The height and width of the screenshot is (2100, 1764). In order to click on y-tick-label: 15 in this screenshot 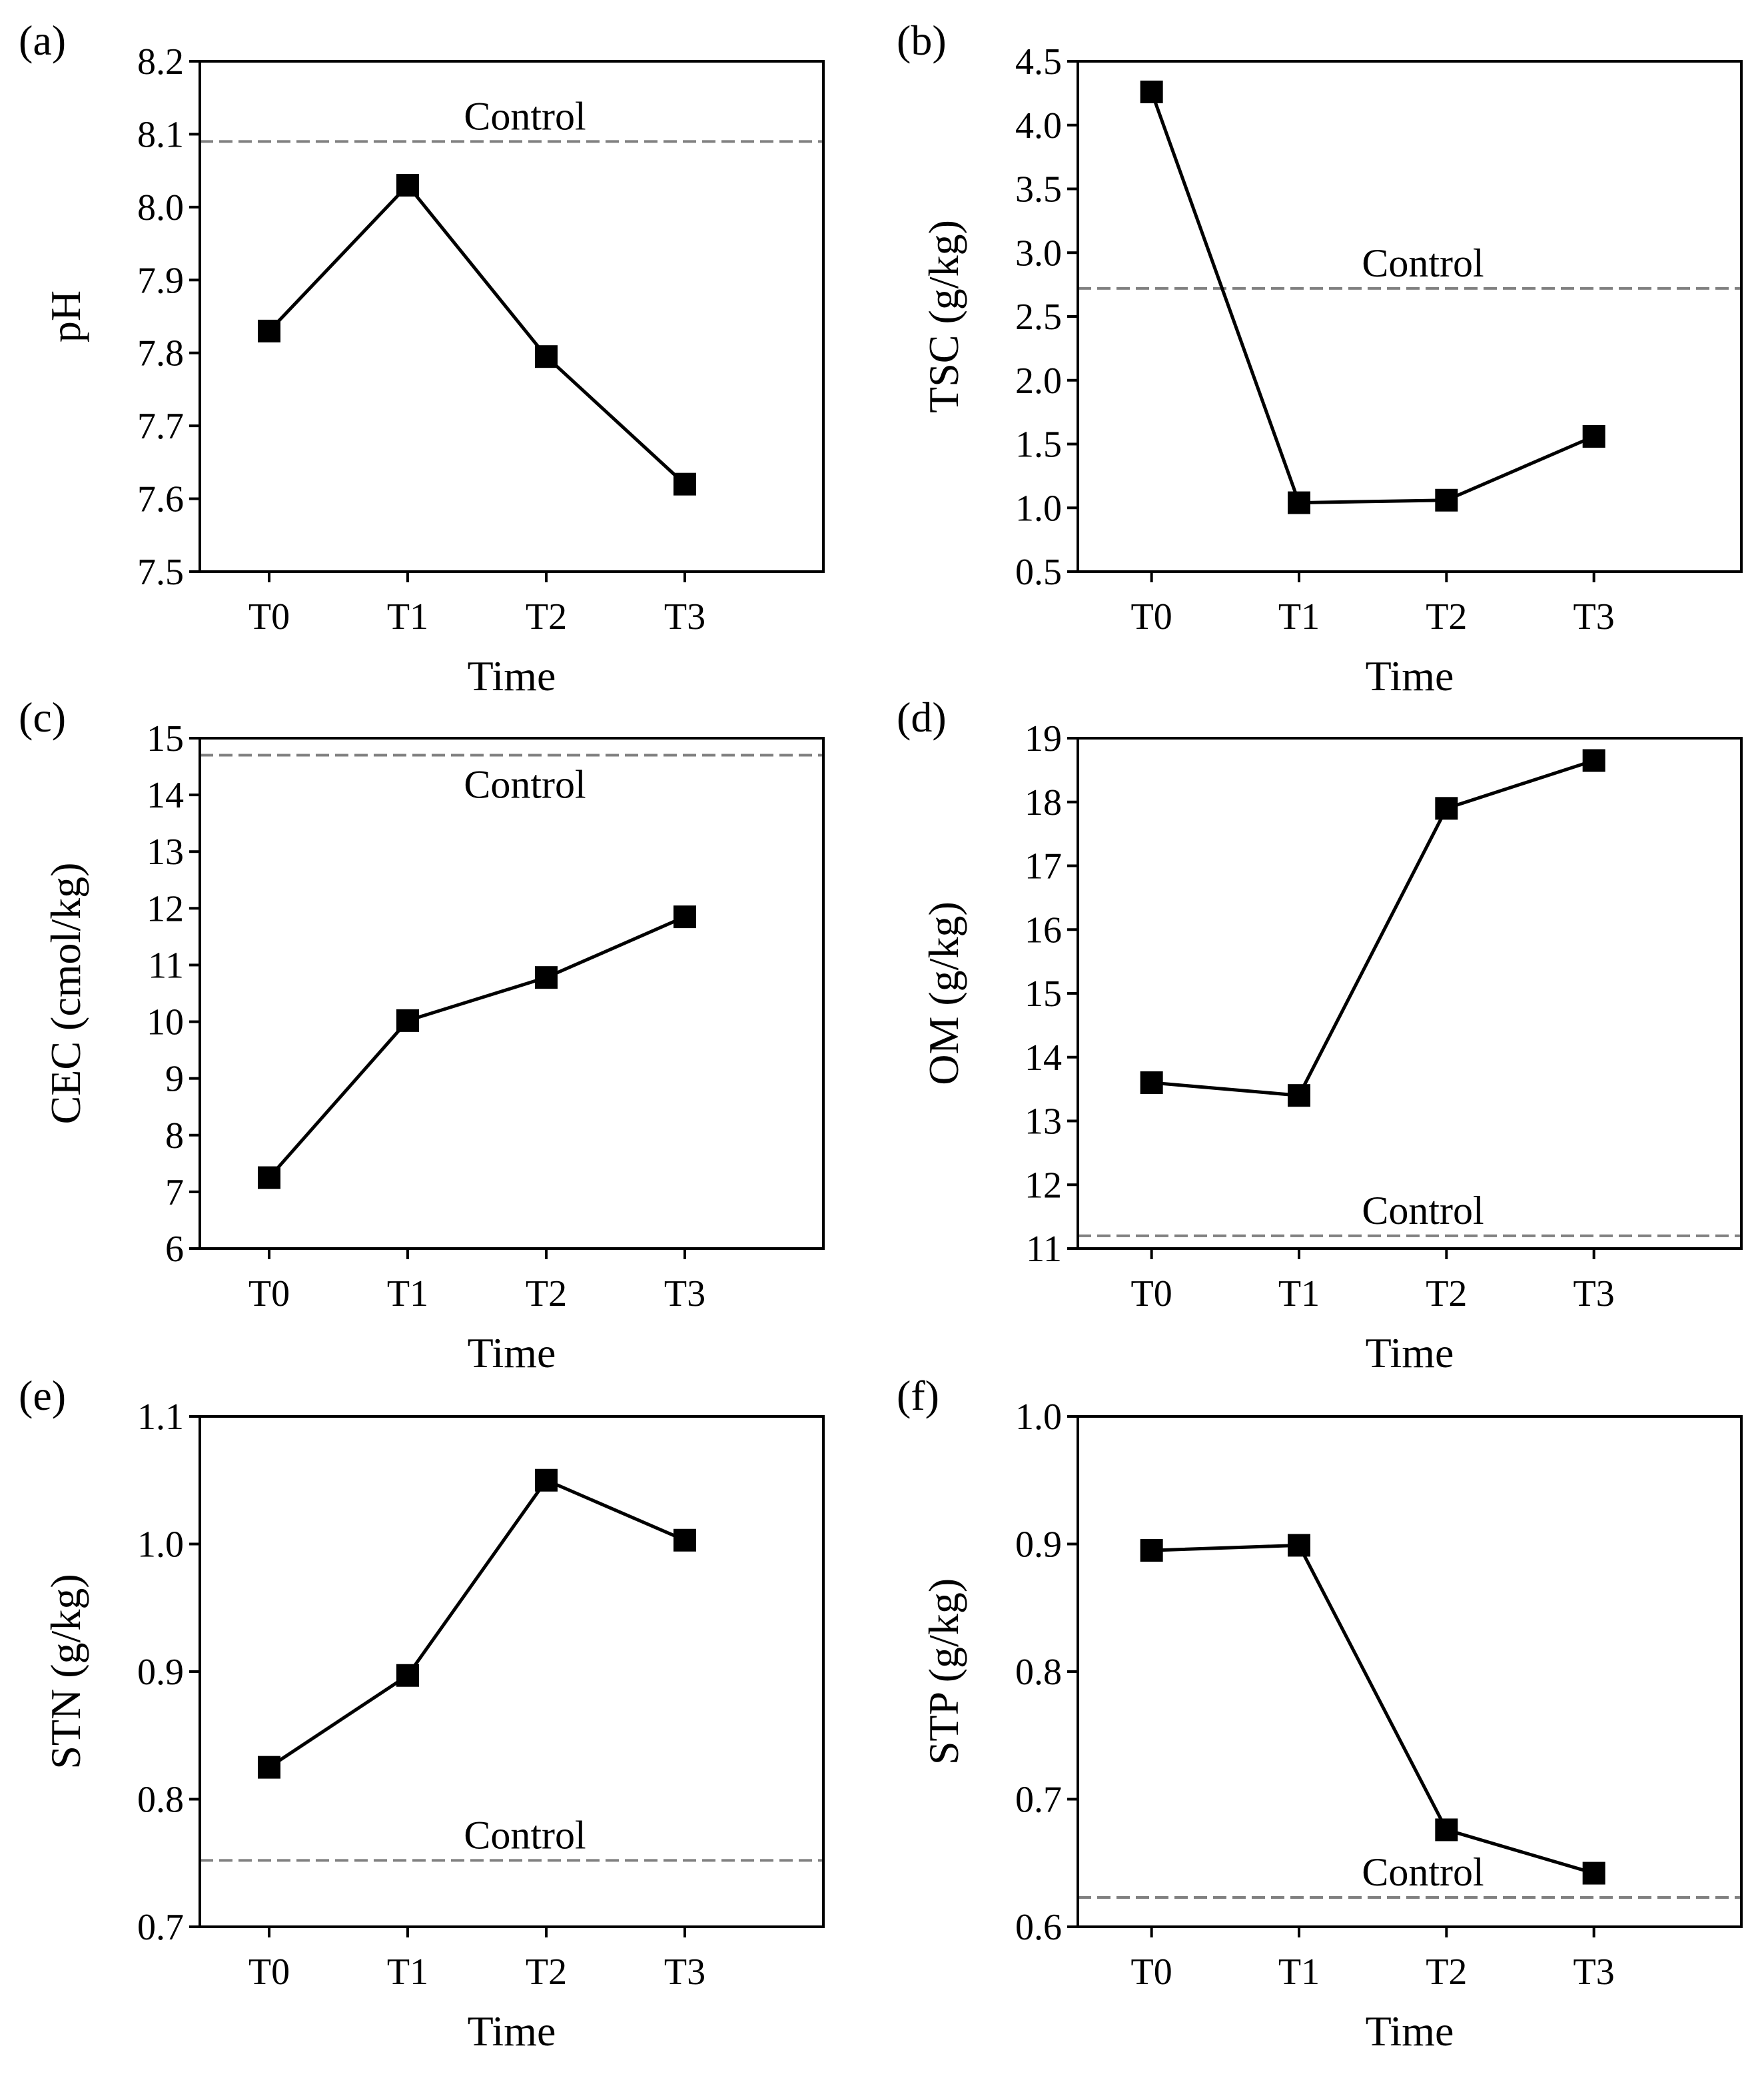, I will do `click(165, 739)`.